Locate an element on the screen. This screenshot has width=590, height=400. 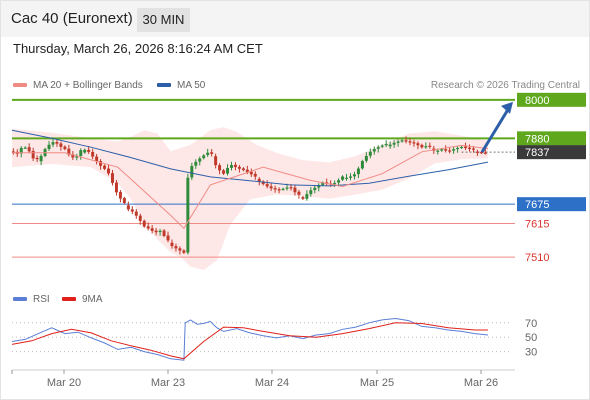
ma50-legend: MA 50 is located at coordinates (181, 85).